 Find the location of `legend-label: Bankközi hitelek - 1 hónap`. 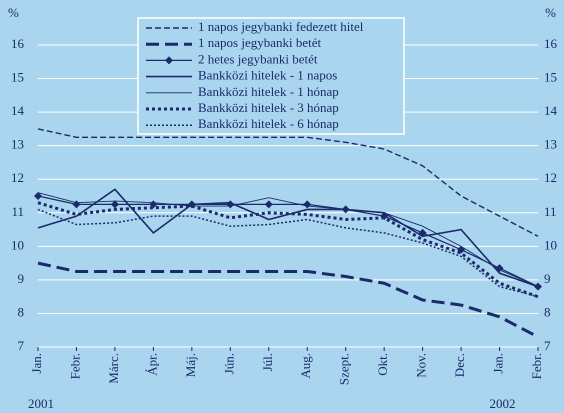

legend-label: Bankközi hitelek - 1 hónap is located at coordinates (268, 91).